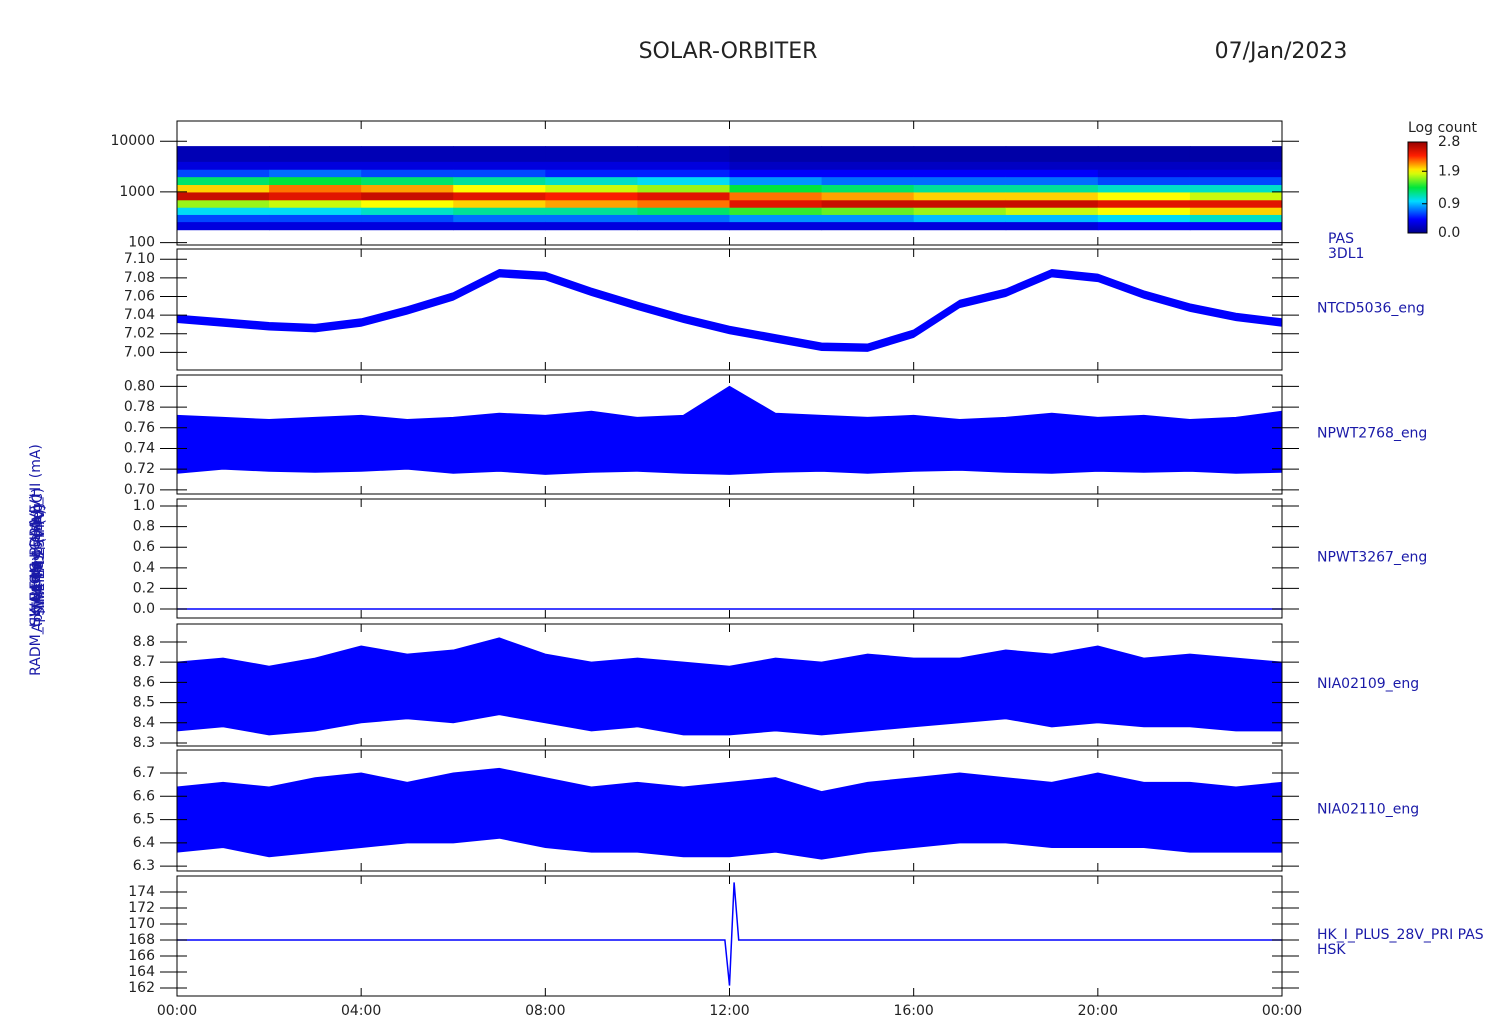  What do you see at coordinates (144, 820) in the screenshot?
I see `y-tick-label: 6.5` at bounding box center [144, 820].